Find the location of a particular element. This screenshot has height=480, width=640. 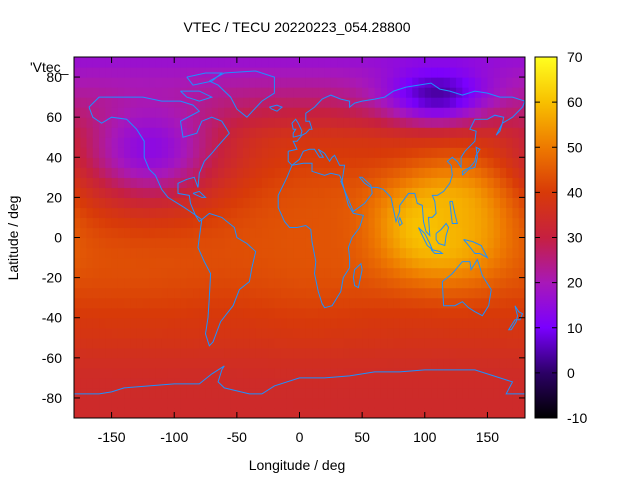

x-tick-label: -150 is located at coordinates (112, 437).